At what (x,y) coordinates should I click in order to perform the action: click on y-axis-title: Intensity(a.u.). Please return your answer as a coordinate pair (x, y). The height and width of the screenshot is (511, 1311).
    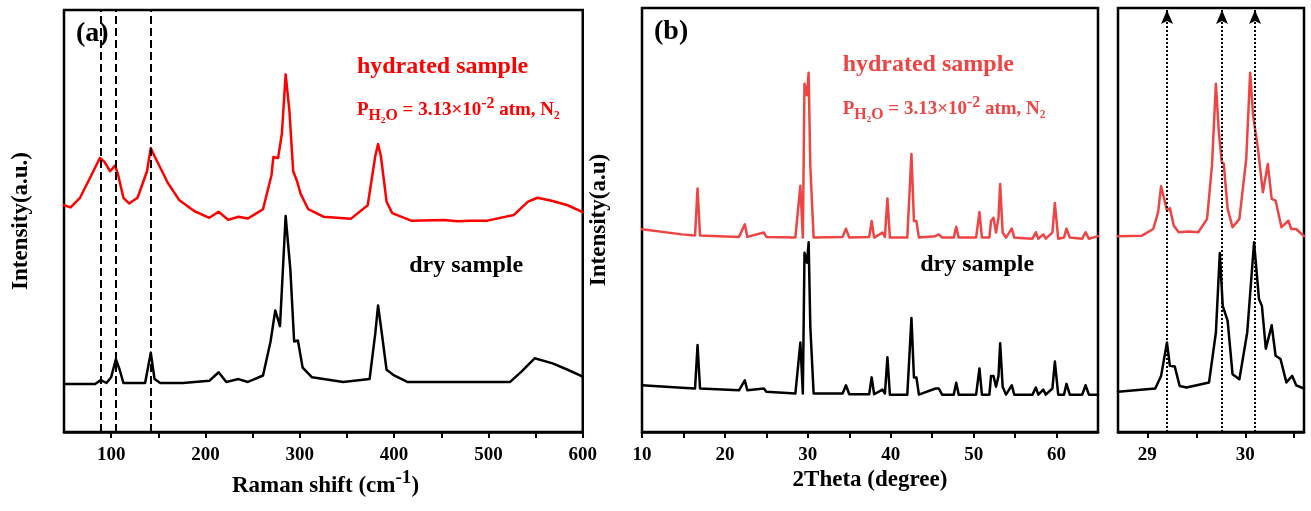
    Looking at the image, I should click on (20, 221).